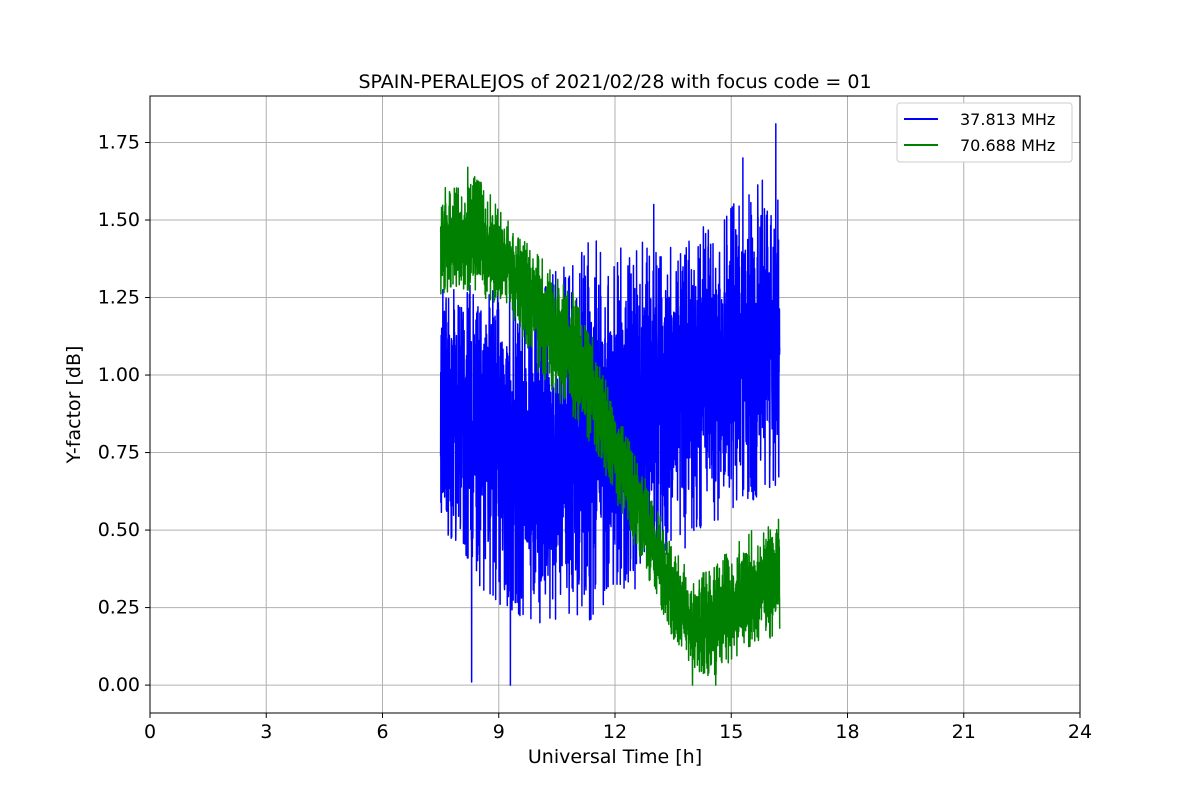 The image size is (1200, 800). Describe the element at coordinates (119, 685) in the screenshot. I see `y-tick-label: 0.00` at that location.